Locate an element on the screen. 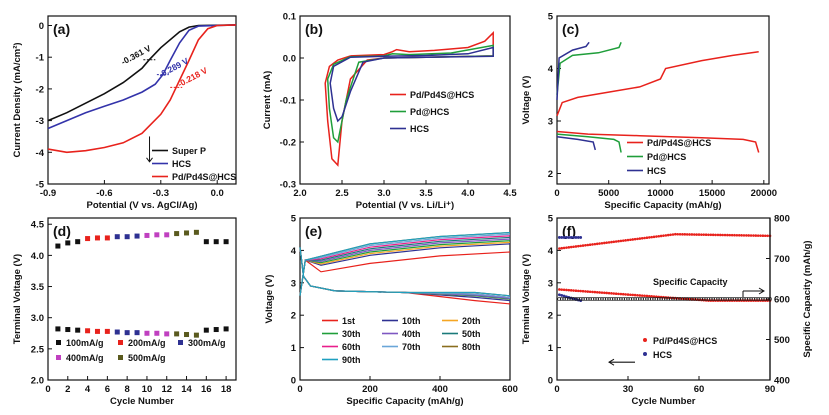  y-tick-label: 2 is located at coordinates (550, 174).